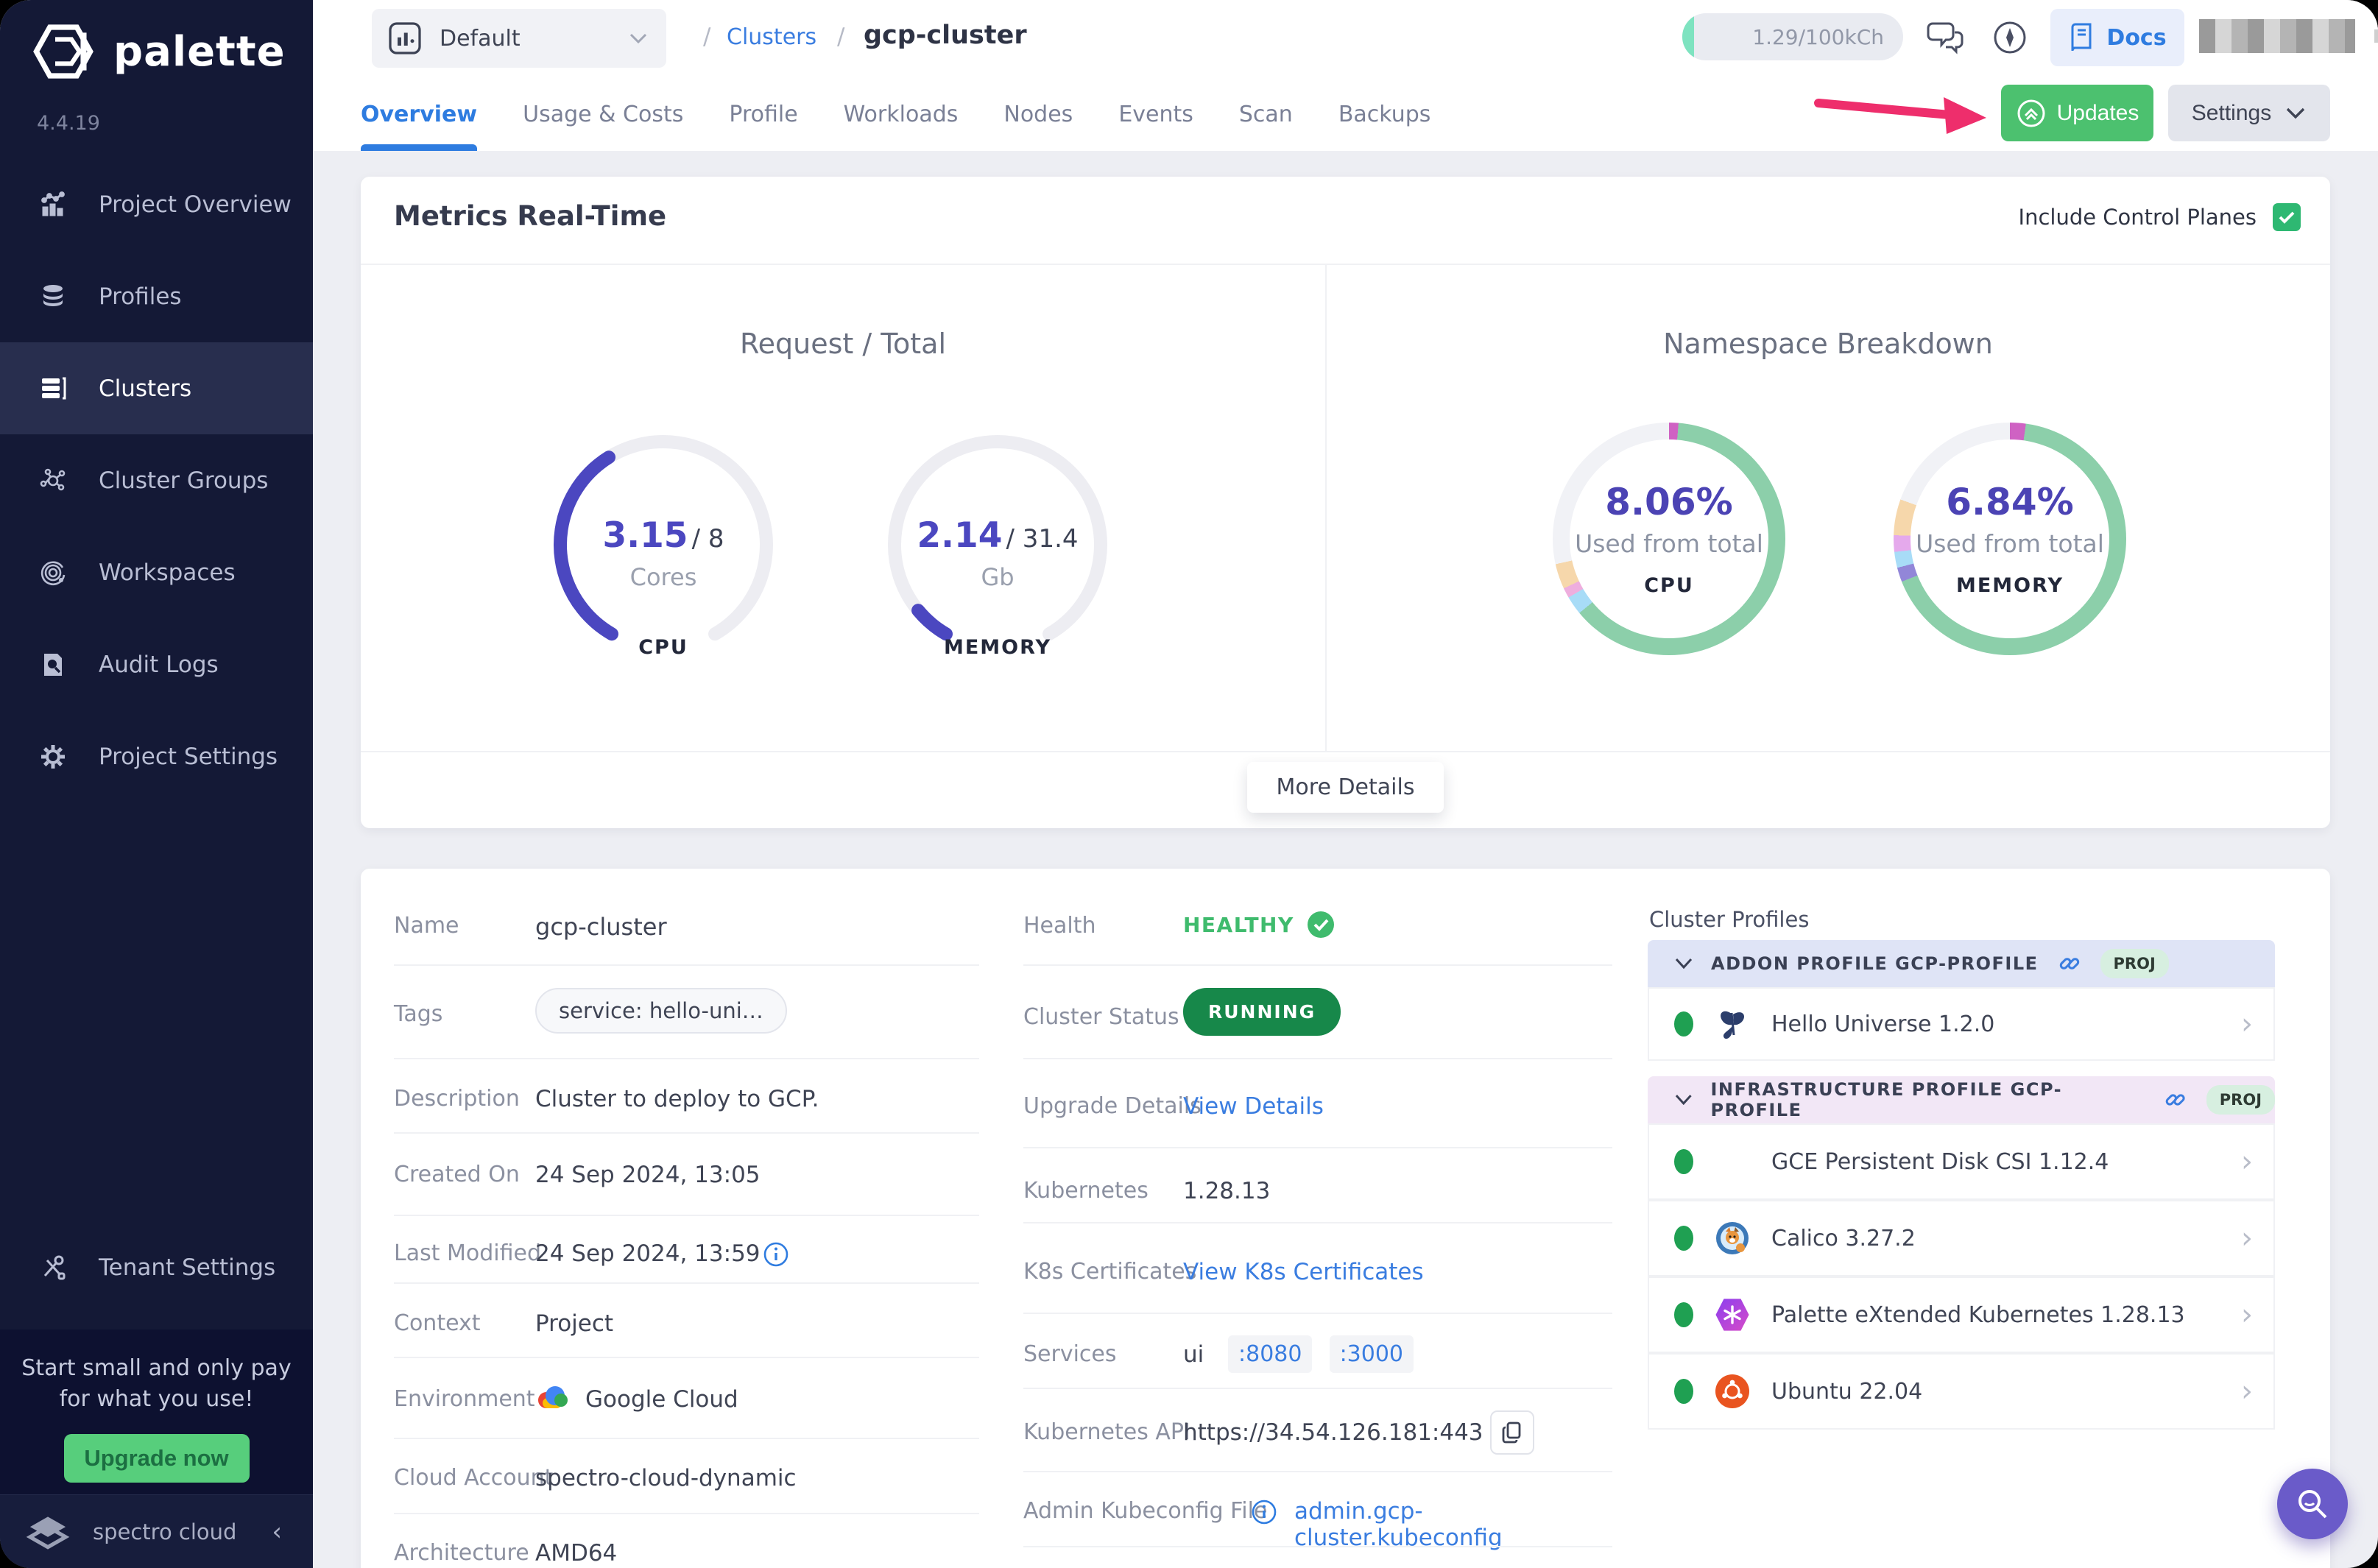  I want to click on include-control-planes-checkbox, so click(2287, 217).